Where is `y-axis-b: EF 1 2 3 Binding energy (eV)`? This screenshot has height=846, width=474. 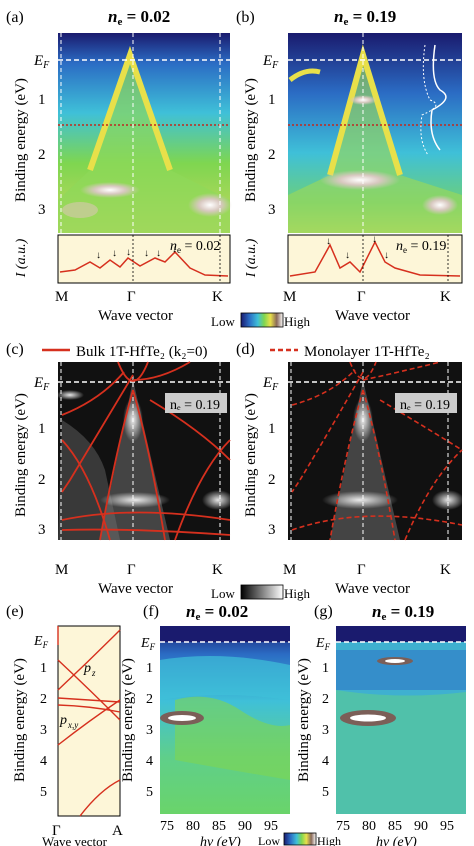 y-axis-b: EF 1 2 3 Binding energy (eV) is located at coordinates (261, 135).